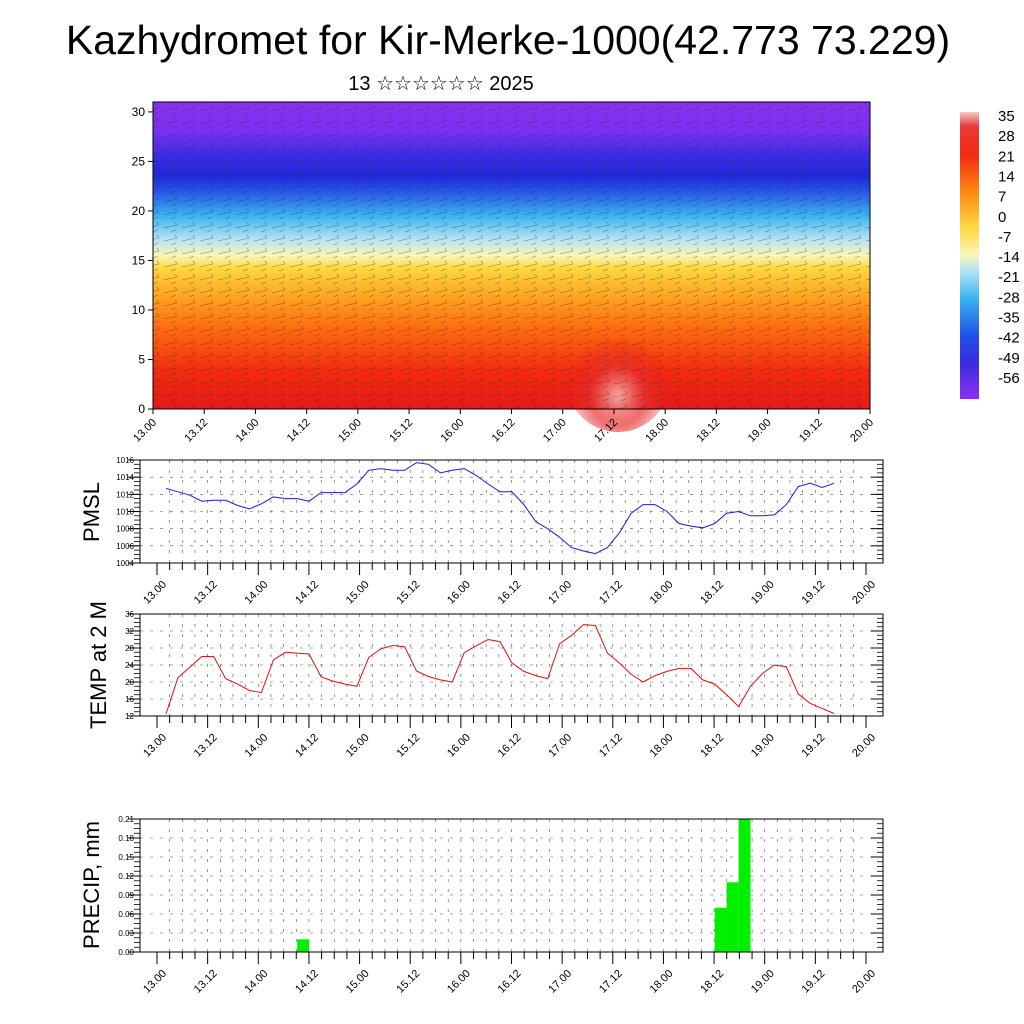 The height and width of the screenshot is (1024, 1024). I want to click on colorbar-label: -56, so click(1009, 378).